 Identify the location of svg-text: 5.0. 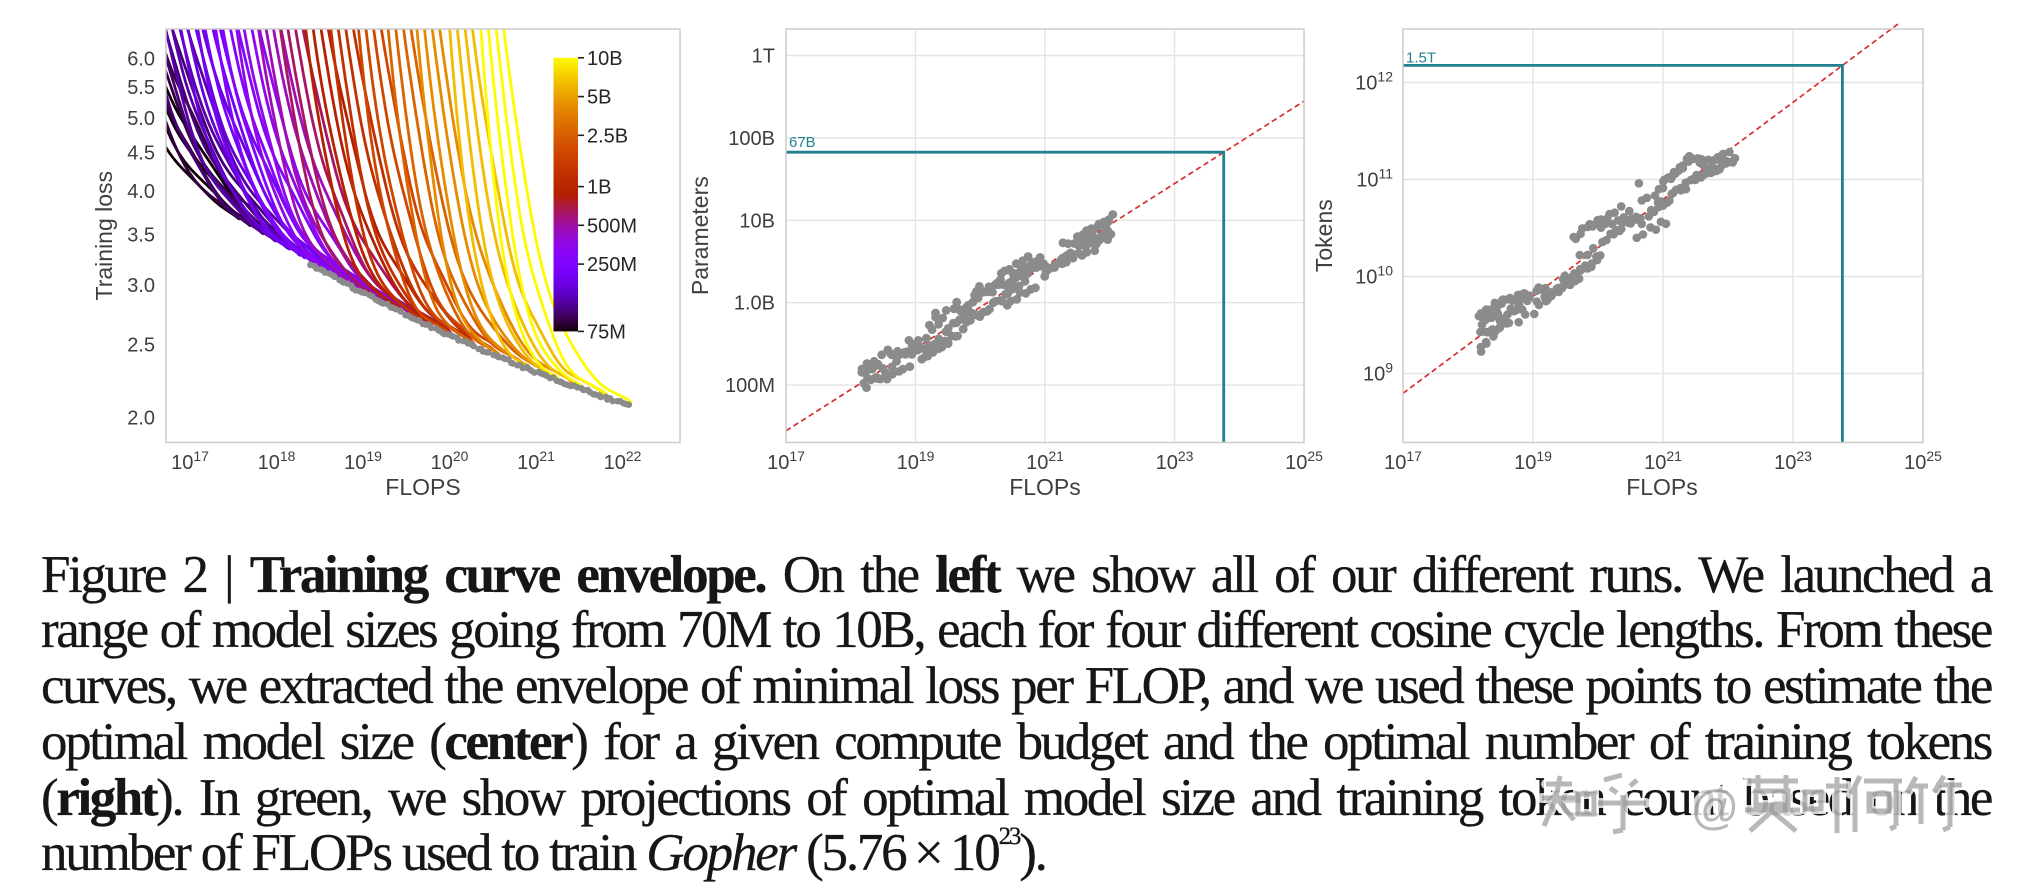
(141, 119).